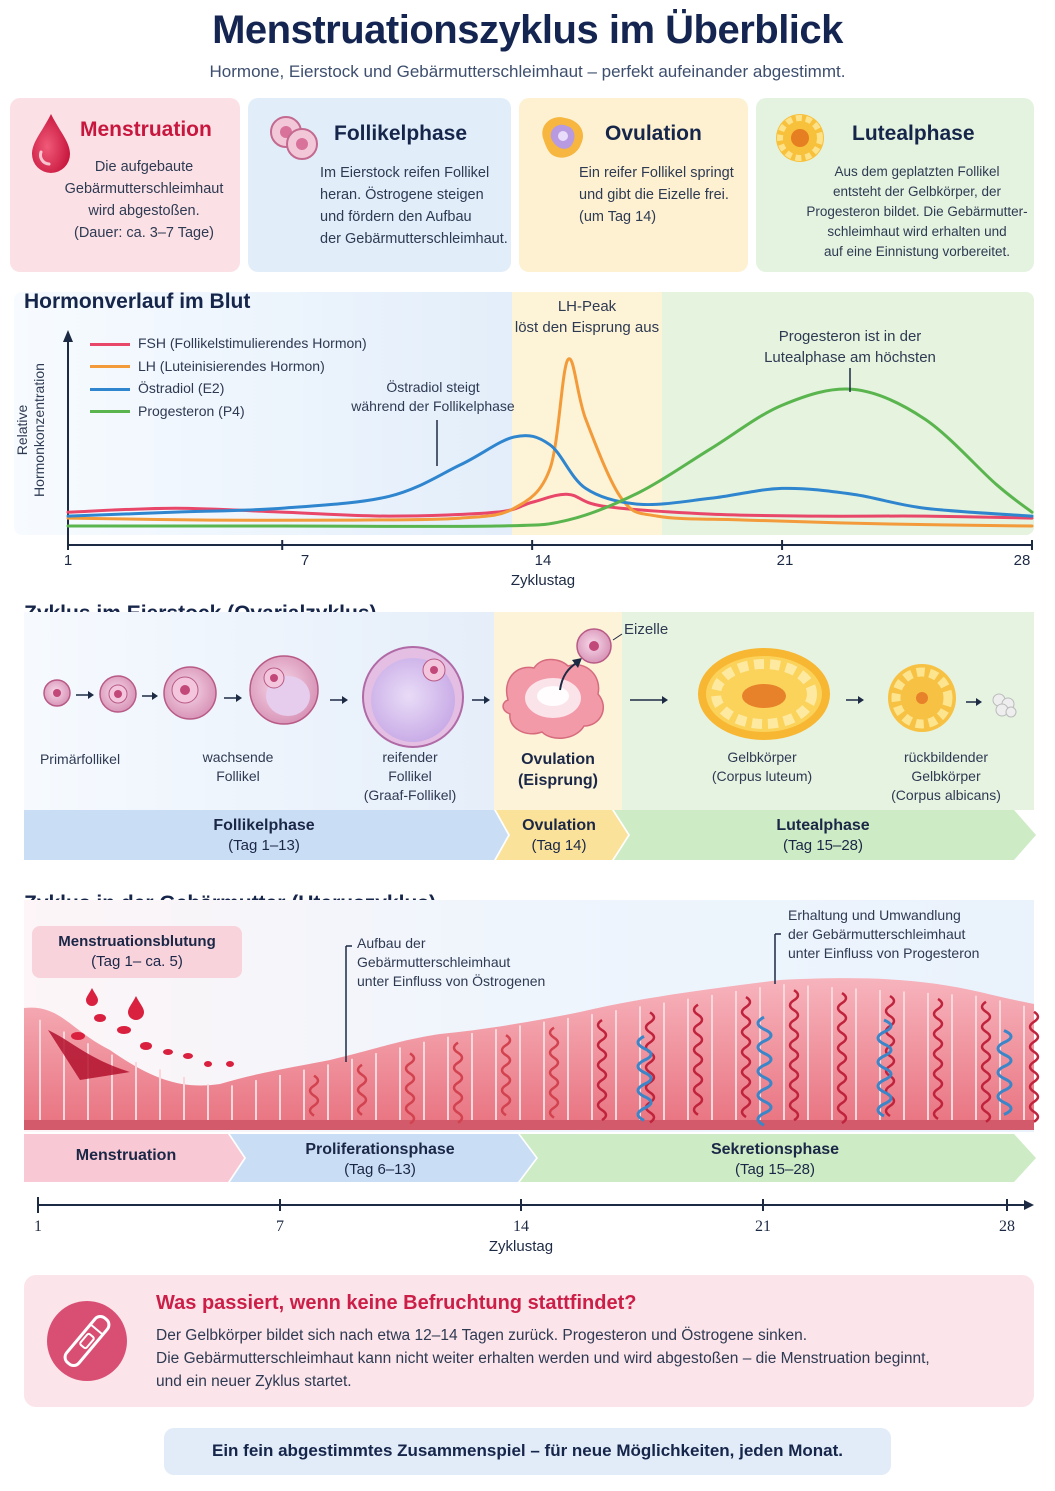 This screenshot has width=1055, height=1491. Describe the element at coordinates (413, 697) in the screenshot. I see `graafian-follicle-icon` at that location.